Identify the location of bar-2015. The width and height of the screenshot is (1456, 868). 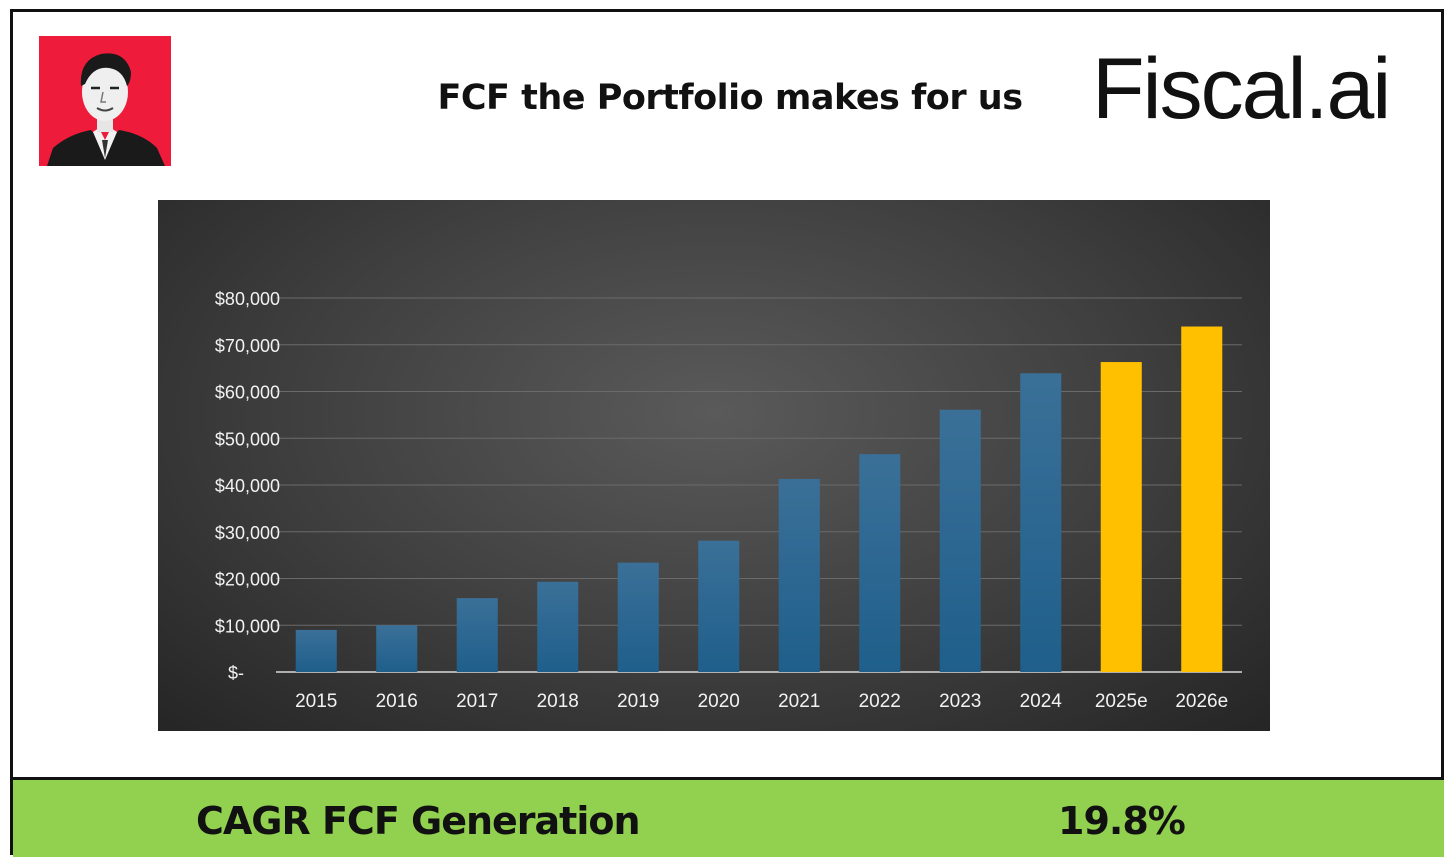
(316, 650).